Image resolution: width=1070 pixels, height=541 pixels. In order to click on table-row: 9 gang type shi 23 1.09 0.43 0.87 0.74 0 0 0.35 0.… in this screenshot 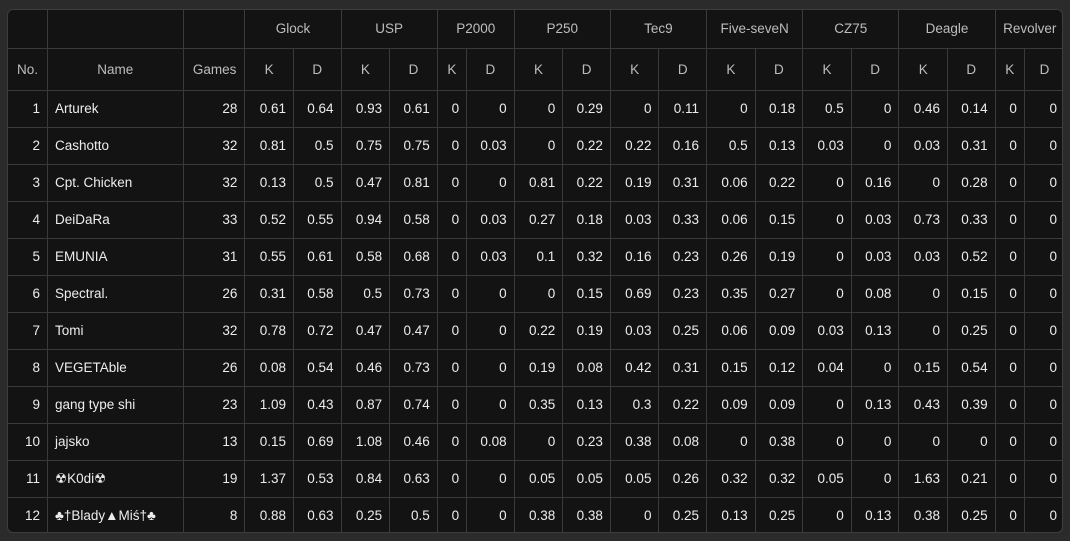, I will do `click(535, 404)`.